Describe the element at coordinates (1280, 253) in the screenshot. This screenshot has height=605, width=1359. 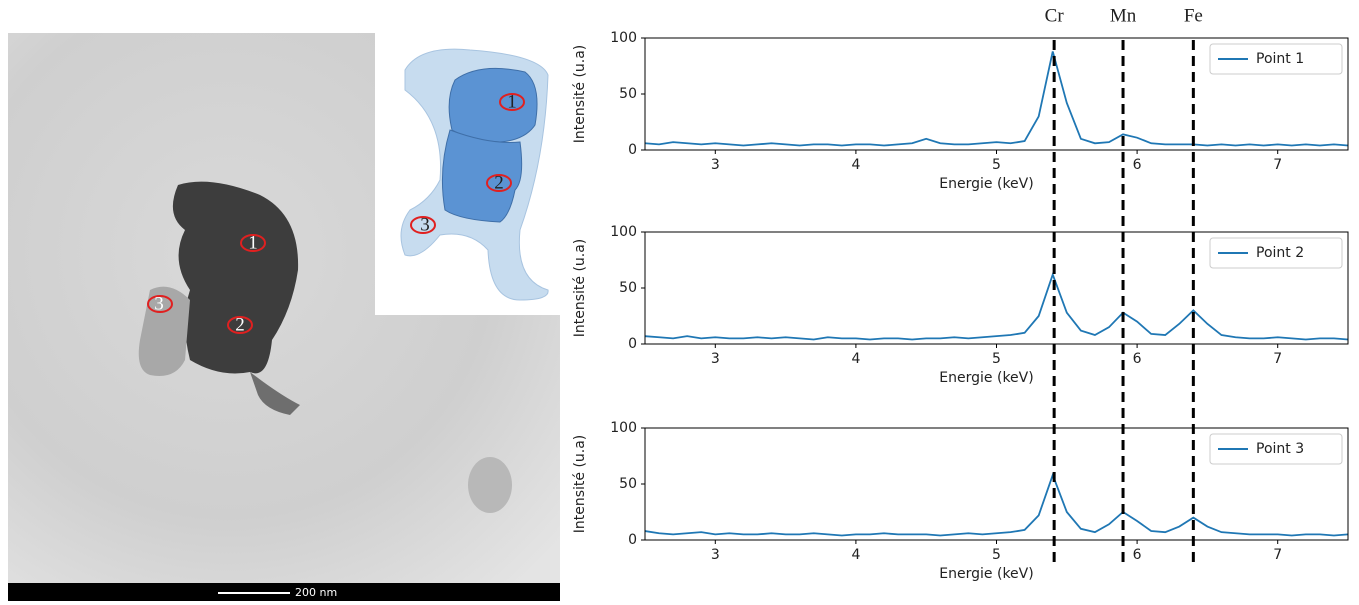
I see `legend-label: Point 2` at that location.